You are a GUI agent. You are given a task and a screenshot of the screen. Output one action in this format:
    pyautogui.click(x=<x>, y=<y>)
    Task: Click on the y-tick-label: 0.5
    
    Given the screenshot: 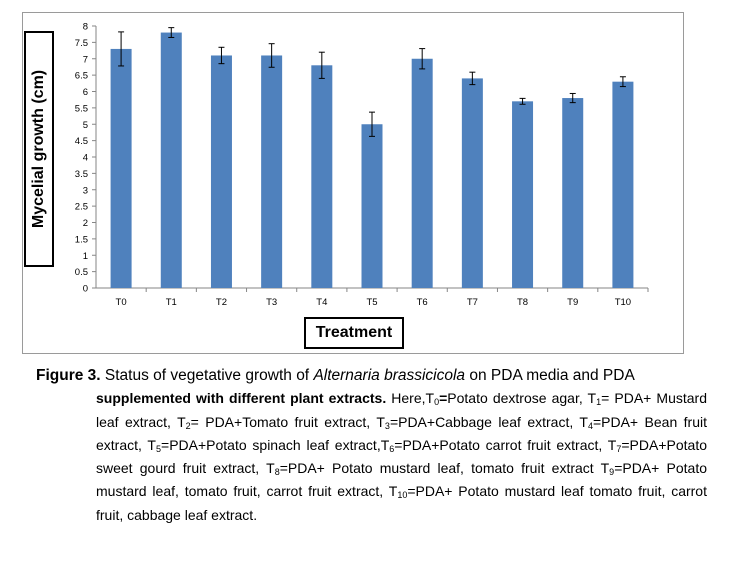 What is the action you would take?
    pyautogui.click(x=81, y=272)
    